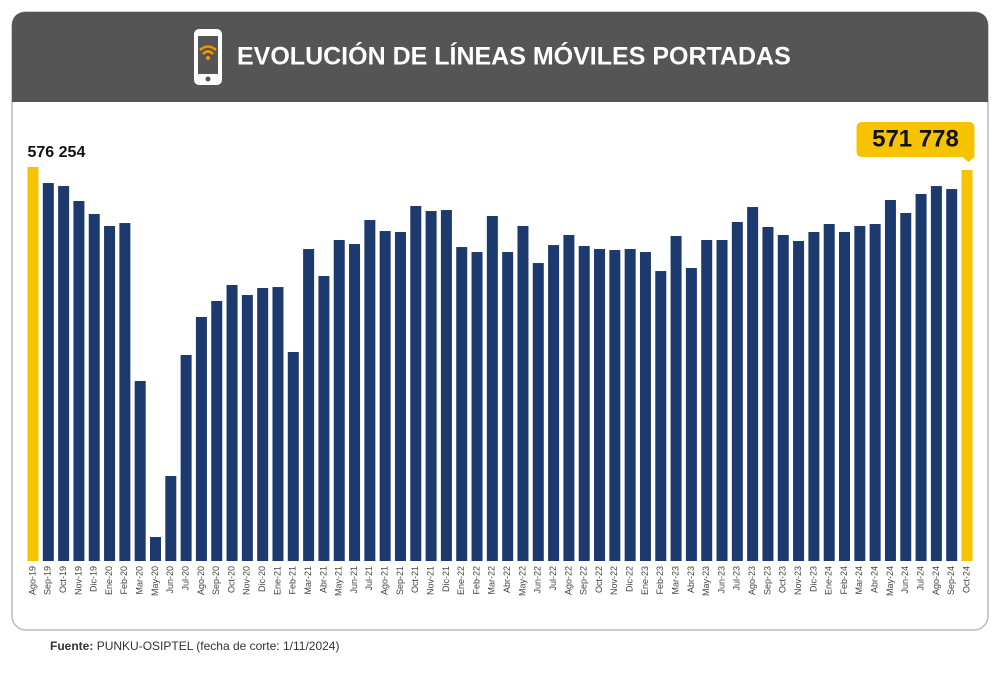 This screenshot has height=678, width=1000. Describe the element at coordinates (829, 580) in the screenshot. I see `x-tick-label: Ene-24` at that location.